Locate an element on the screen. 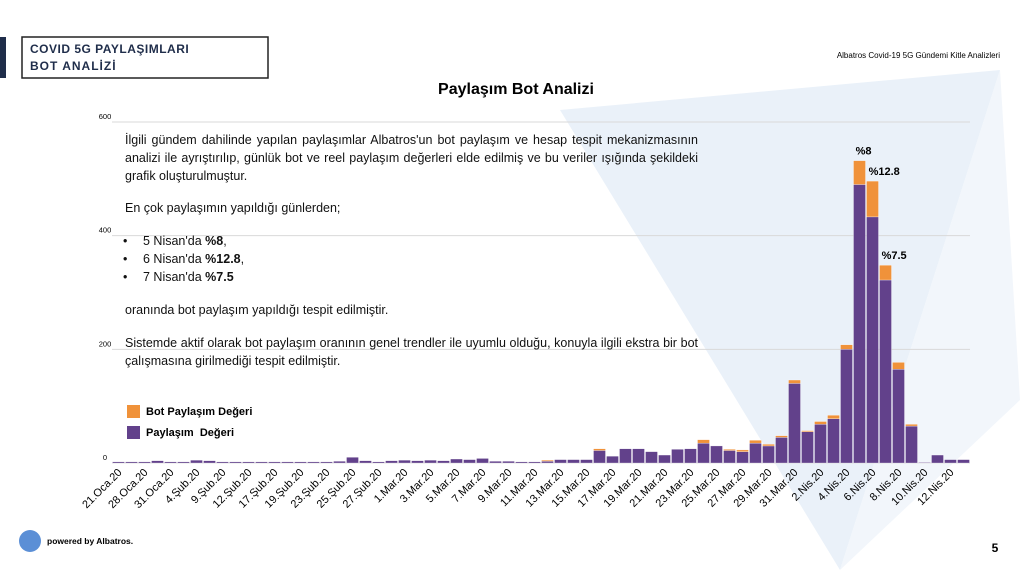 Image resolution: width=1024 pixels, height=576 pixels. header-accent is located at coordinates (3, 57).